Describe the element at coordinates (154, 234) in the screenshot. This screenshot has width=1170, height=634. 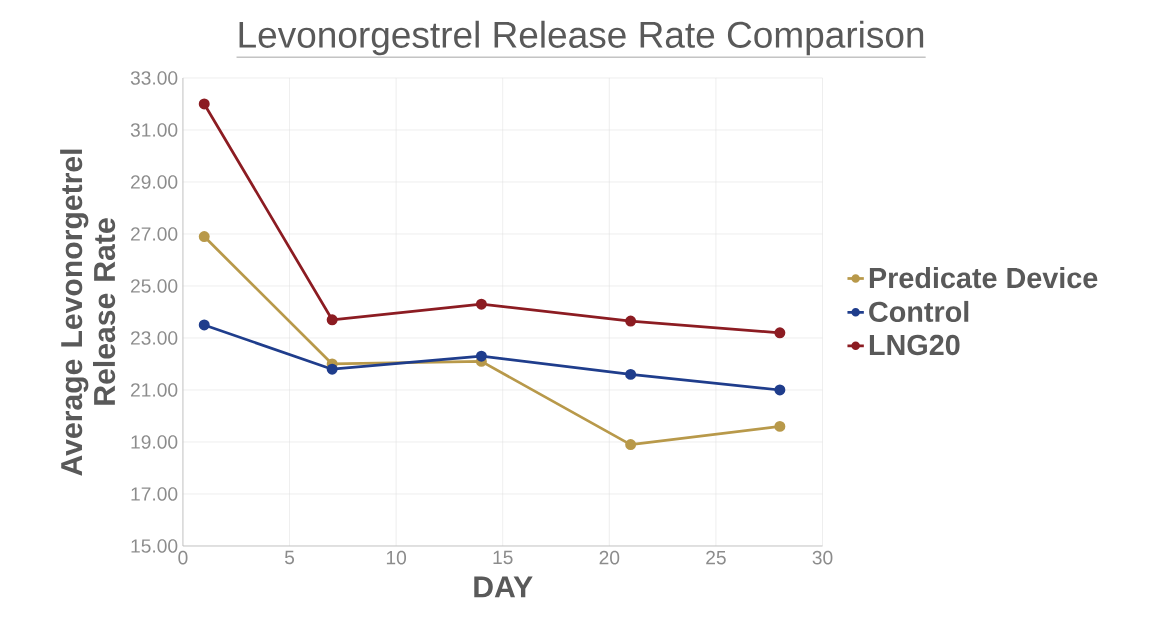
I see `y-tick-label: 27.00` at that location.